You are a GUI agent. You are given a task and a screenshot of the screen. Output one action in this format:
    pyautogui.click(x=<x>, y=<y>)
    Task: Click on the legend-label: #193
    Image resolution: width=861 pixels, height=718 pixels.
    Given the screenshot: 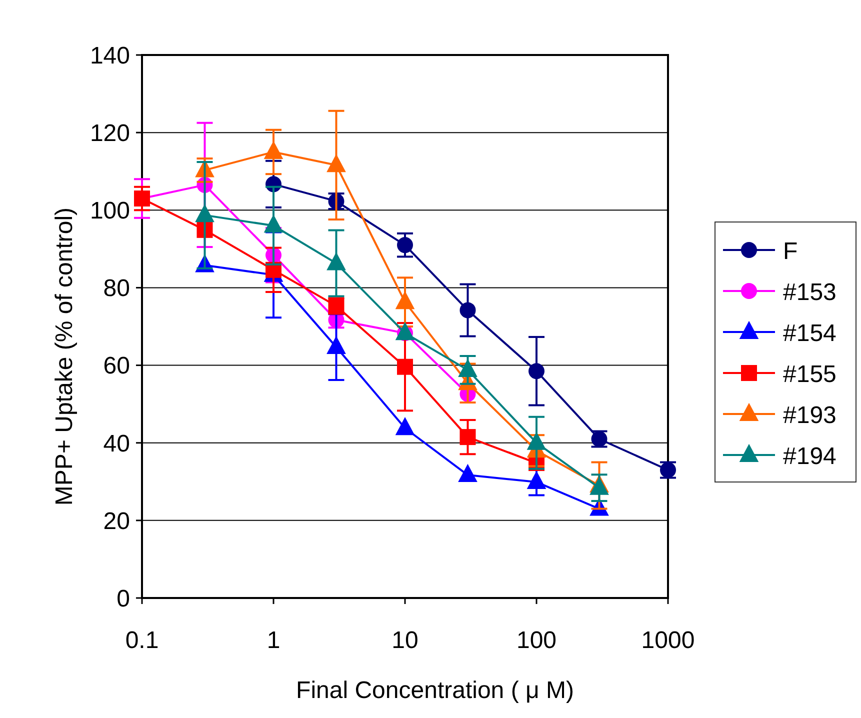 What is the action you would take?
    pyautogui.click(x=809, y=416)
    